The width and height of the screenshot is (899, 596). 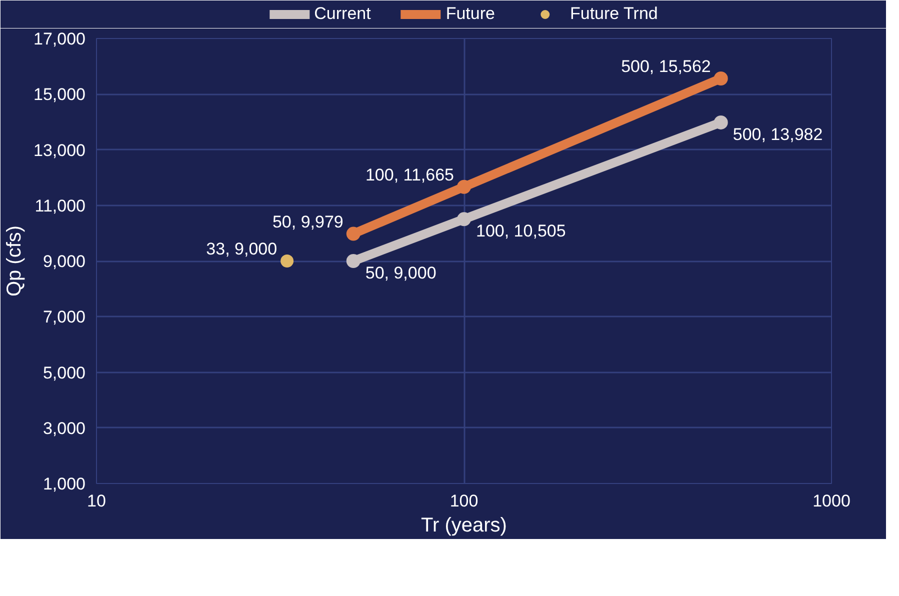 What do you see at coordinates (614, 14) in the screenshot?
I see `legend-label: Future Trnd` at bounding box center [614, 14].